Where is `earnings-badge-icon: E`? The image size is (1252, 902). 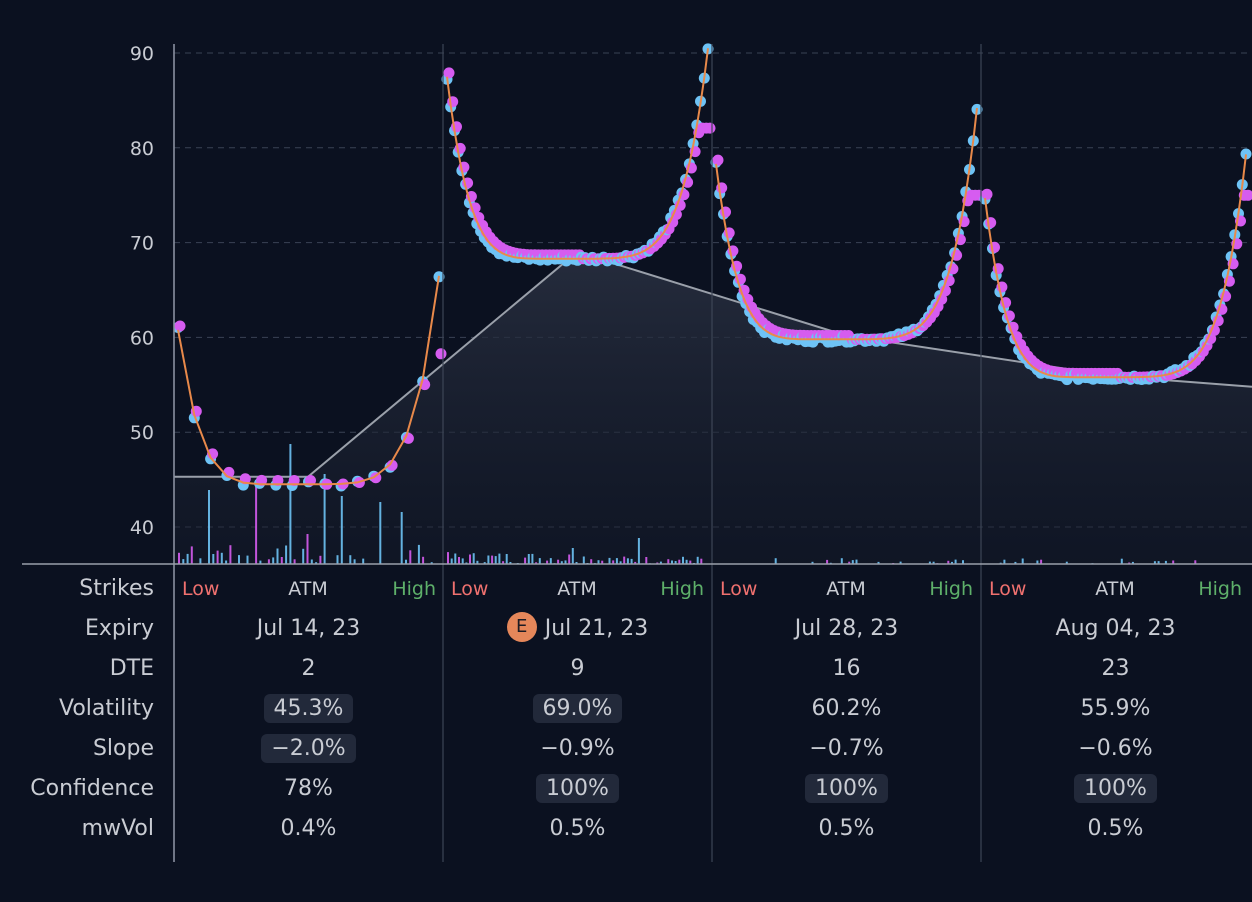 earnings-badge-icon: E is located at coordinates (521, 627).